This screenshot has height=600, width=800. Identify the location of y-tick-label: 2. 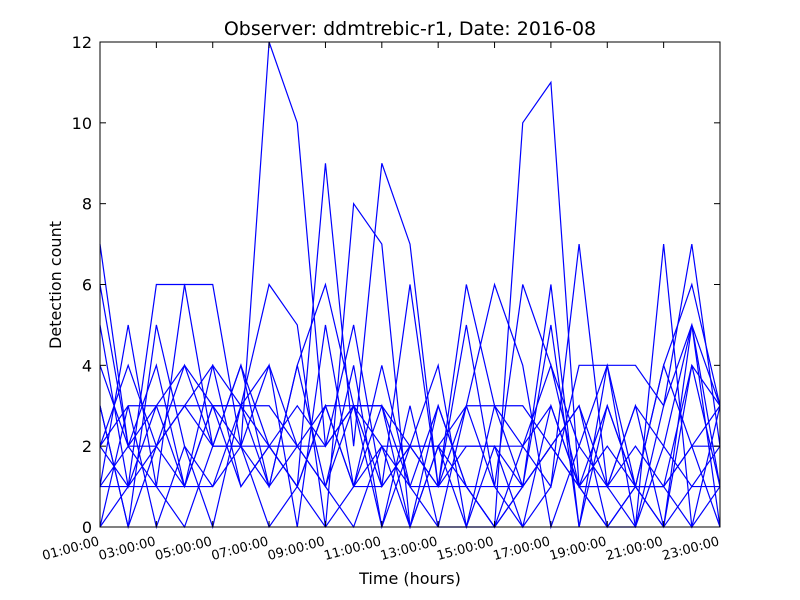
(87, 446).